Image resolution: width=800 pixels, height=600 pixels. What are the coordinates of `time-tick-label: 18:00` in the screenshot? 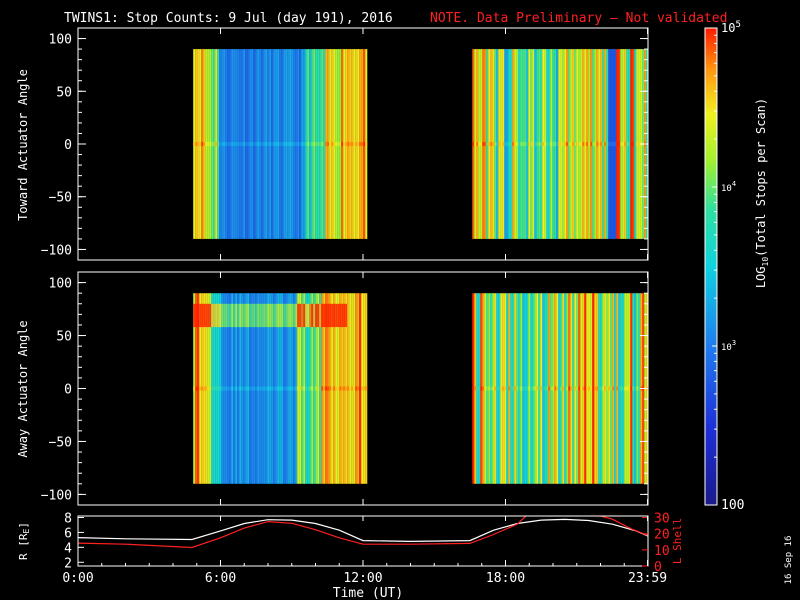 It's located at (505, 578).